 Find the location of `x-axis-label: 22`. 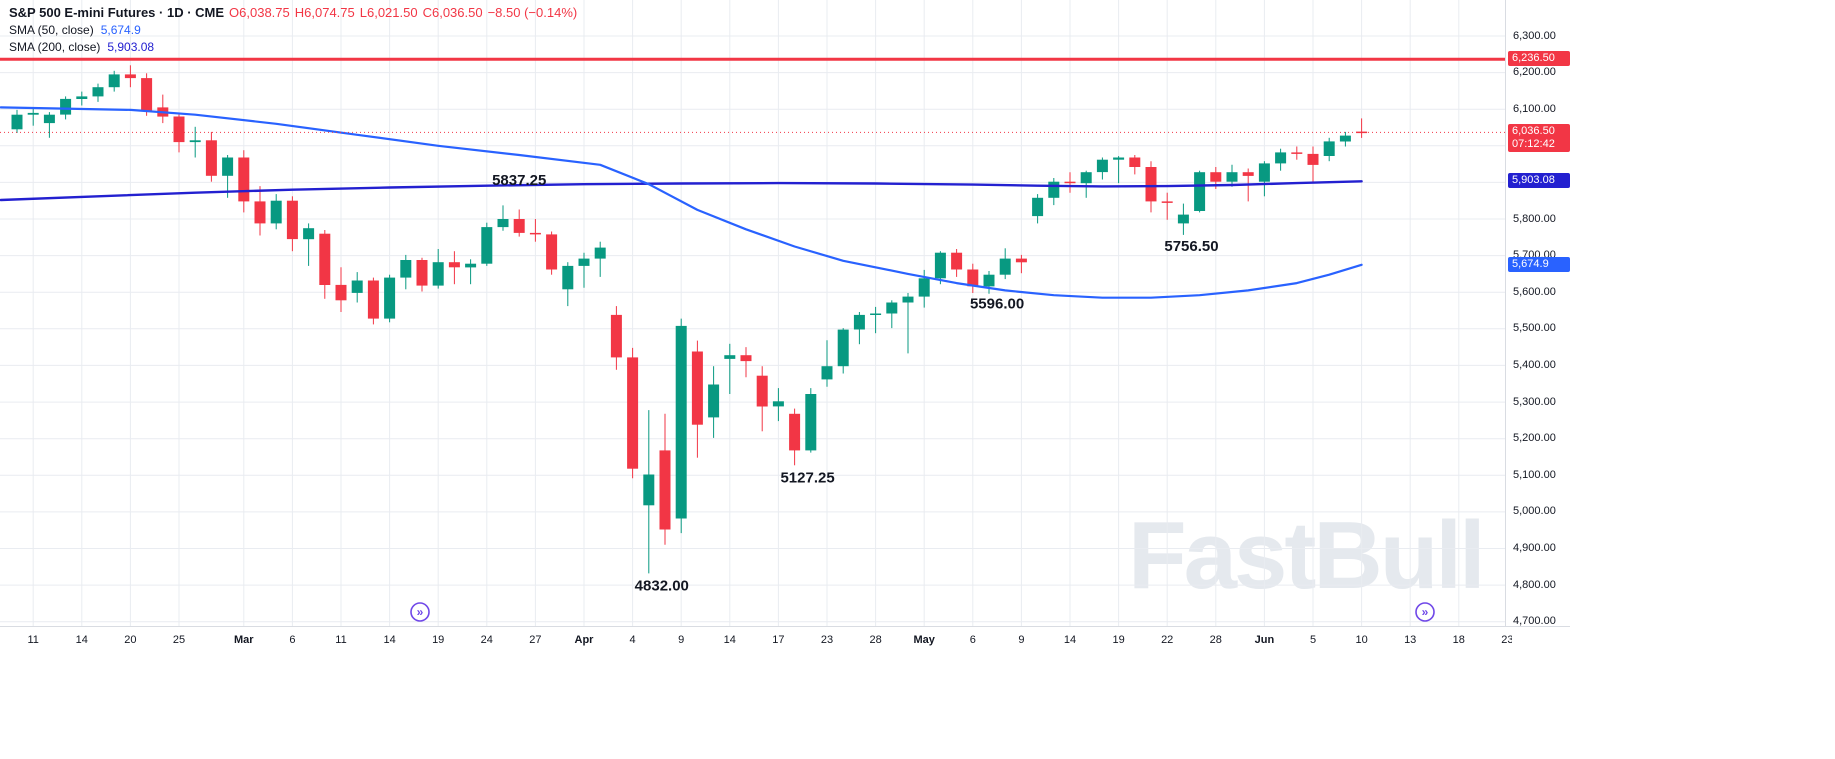

x-axis-label: 22 is located at coordinates (1167, 640).